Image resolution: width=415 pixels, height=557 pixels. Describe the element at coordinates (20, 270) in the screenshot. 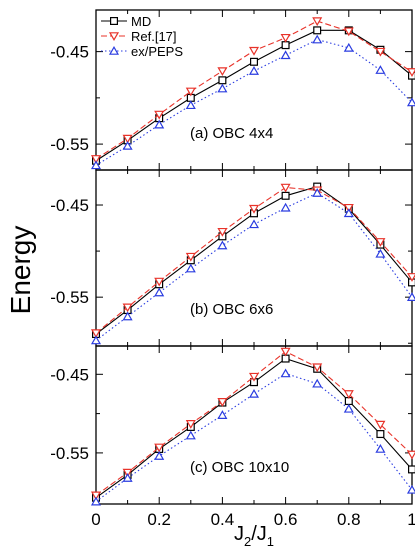

I see `y-axis-title: Energy` at that location.